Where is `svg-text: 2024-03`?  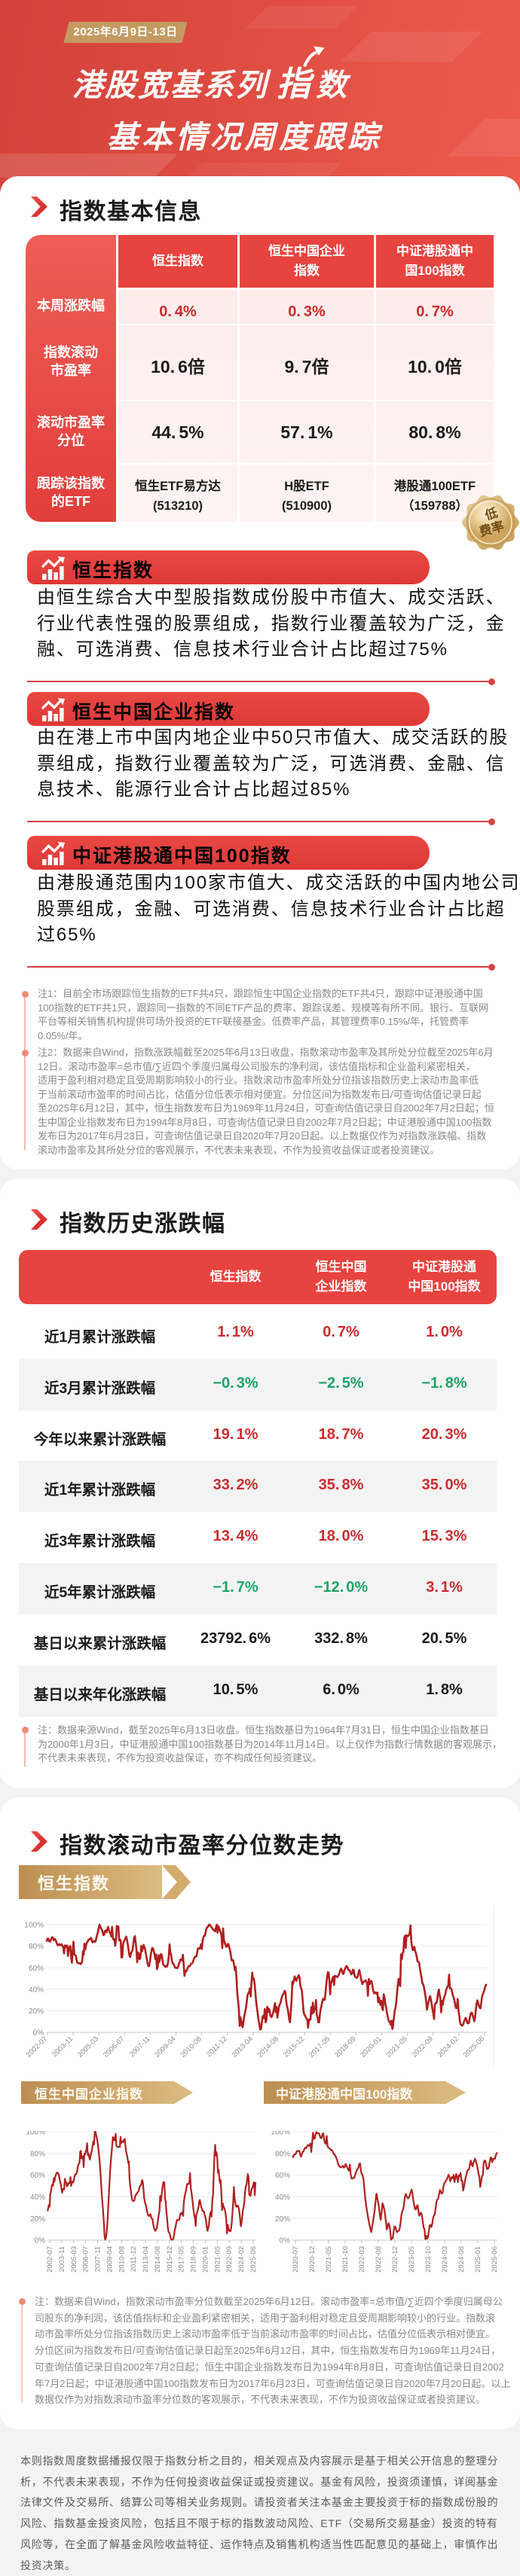
svg-text: 2024-03 is located at coordinates (445, 2259).